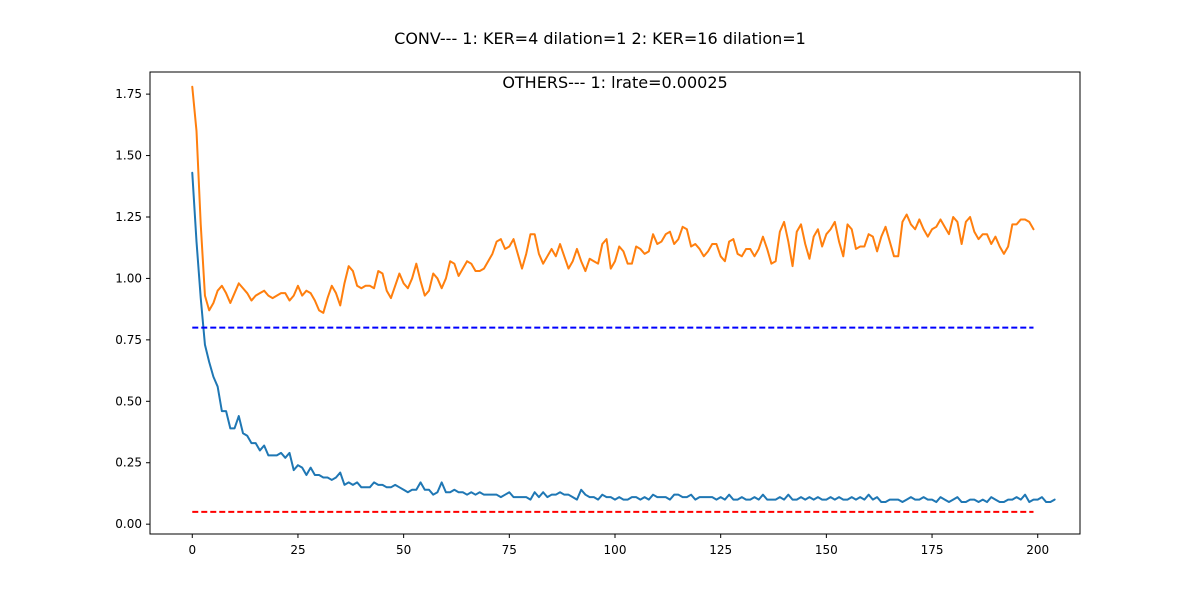  What do you see at coordinates (192, 550) in the screenshot?
I see `x-tick-label: 0` at bounding box center [192, 550].